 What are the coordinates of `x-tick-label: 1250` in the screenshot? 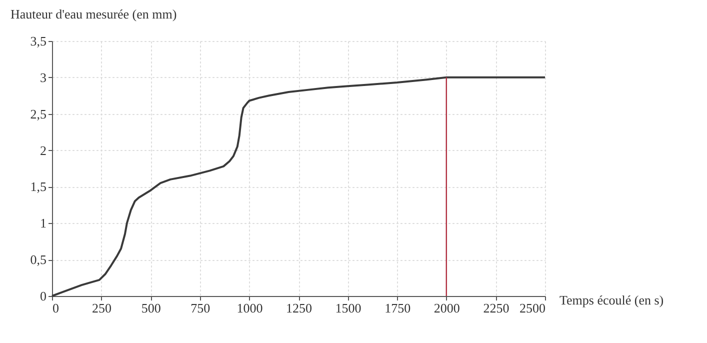 It's located at (299, 308).